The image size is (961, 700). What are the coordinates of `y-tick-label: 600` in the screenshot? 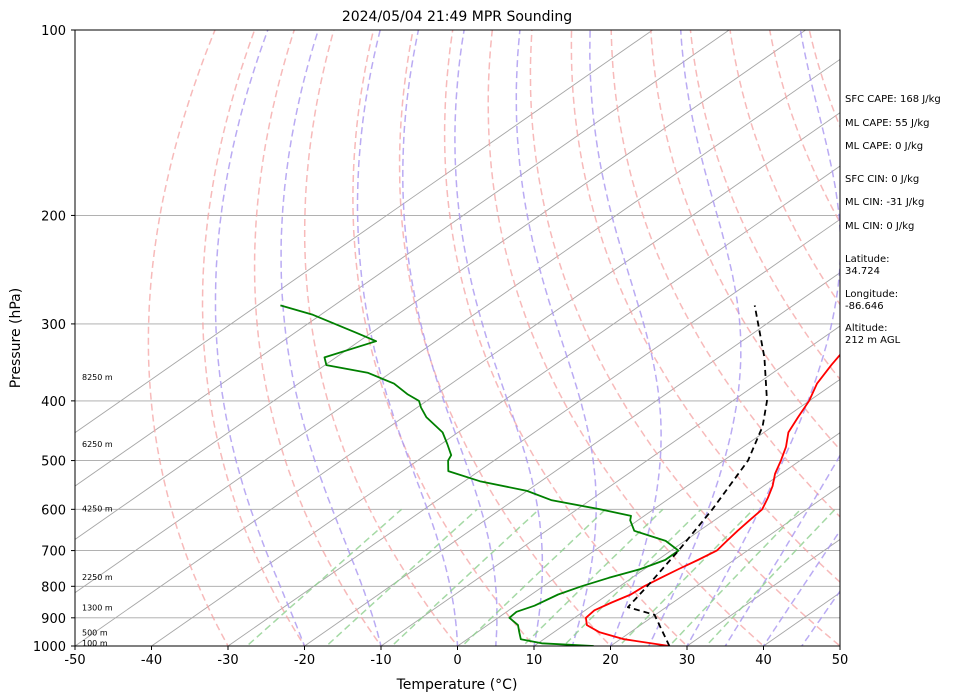 It's located at (53, 510).